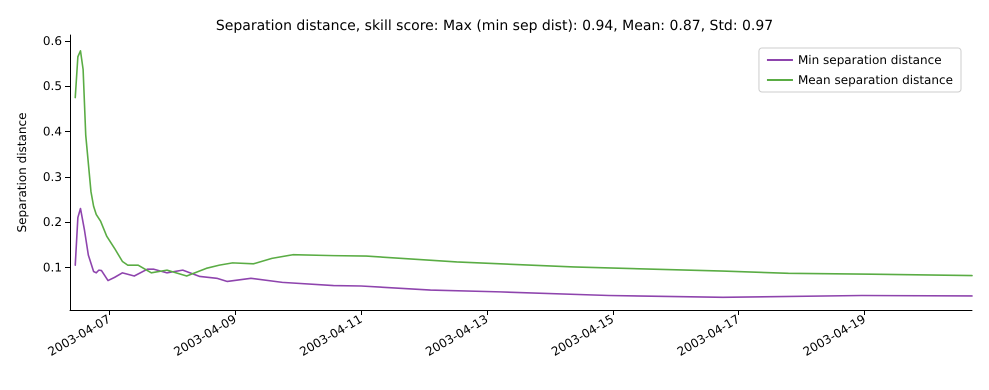 The height and width of the screenshot is (390, 989). I want to click on y-axis-title: Separation distance, so click(22, 172).